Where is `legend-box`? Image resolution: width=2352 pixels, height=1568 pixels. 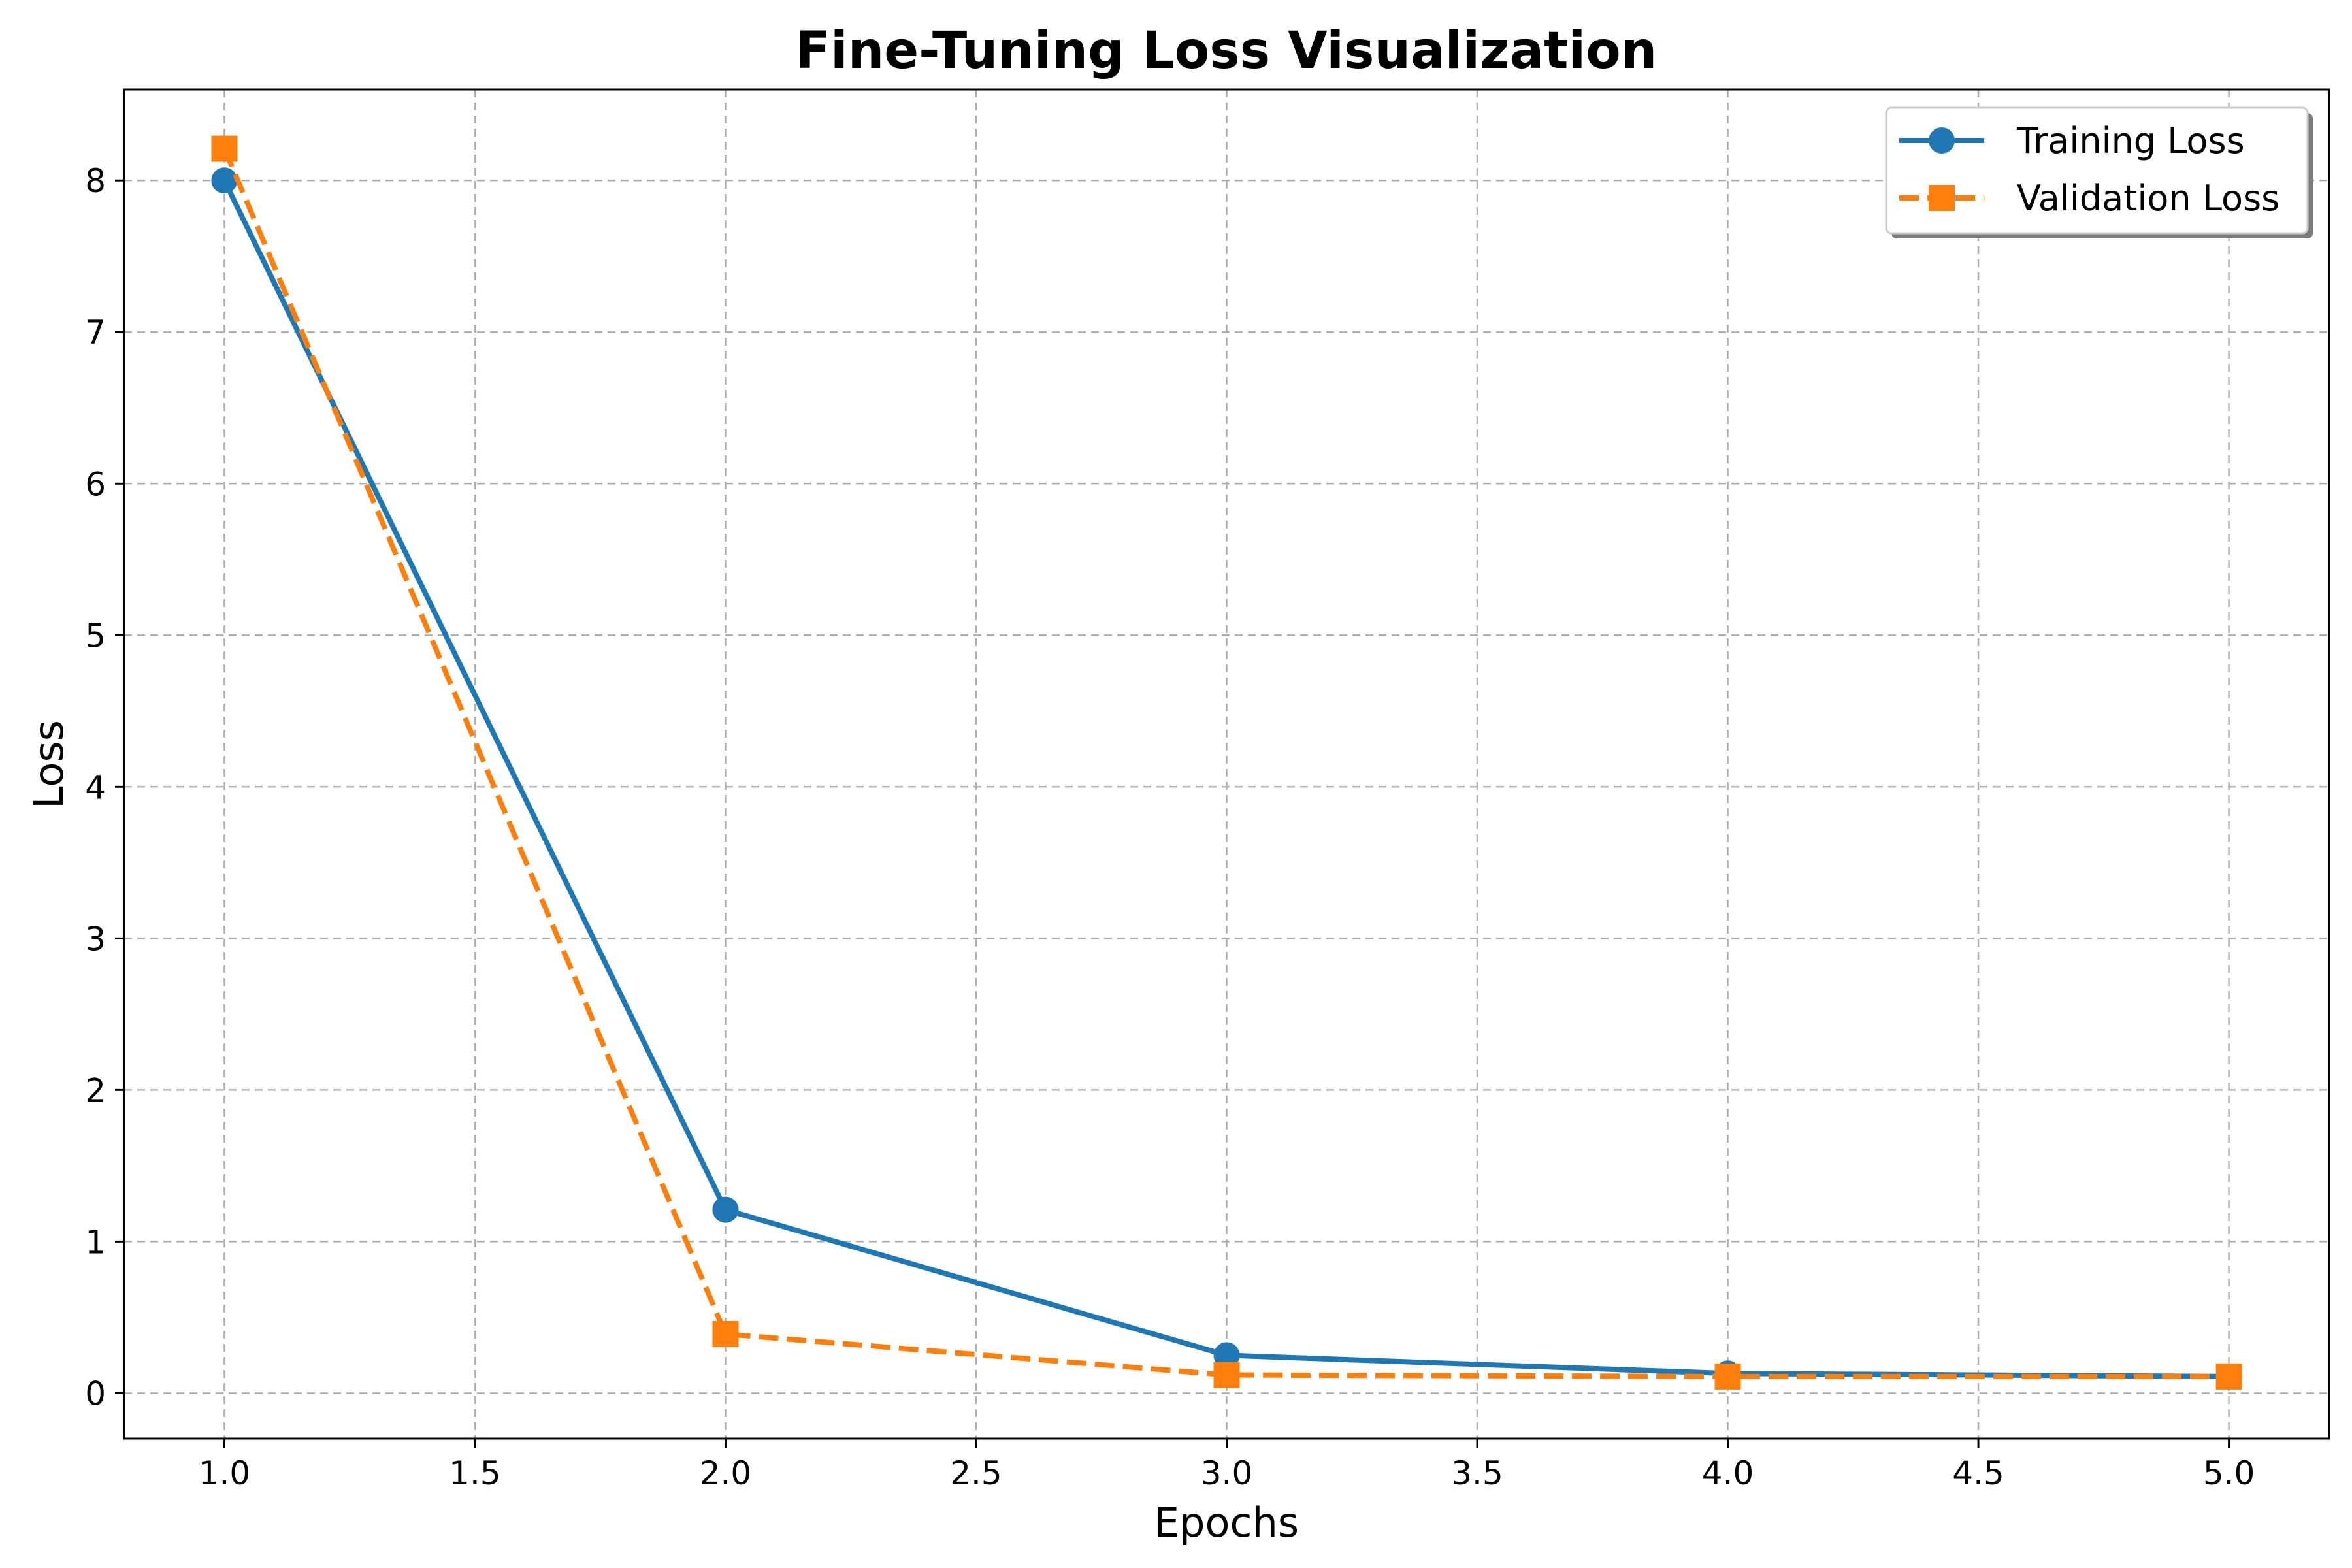 legend-box is located at coordinates (2097, 170).